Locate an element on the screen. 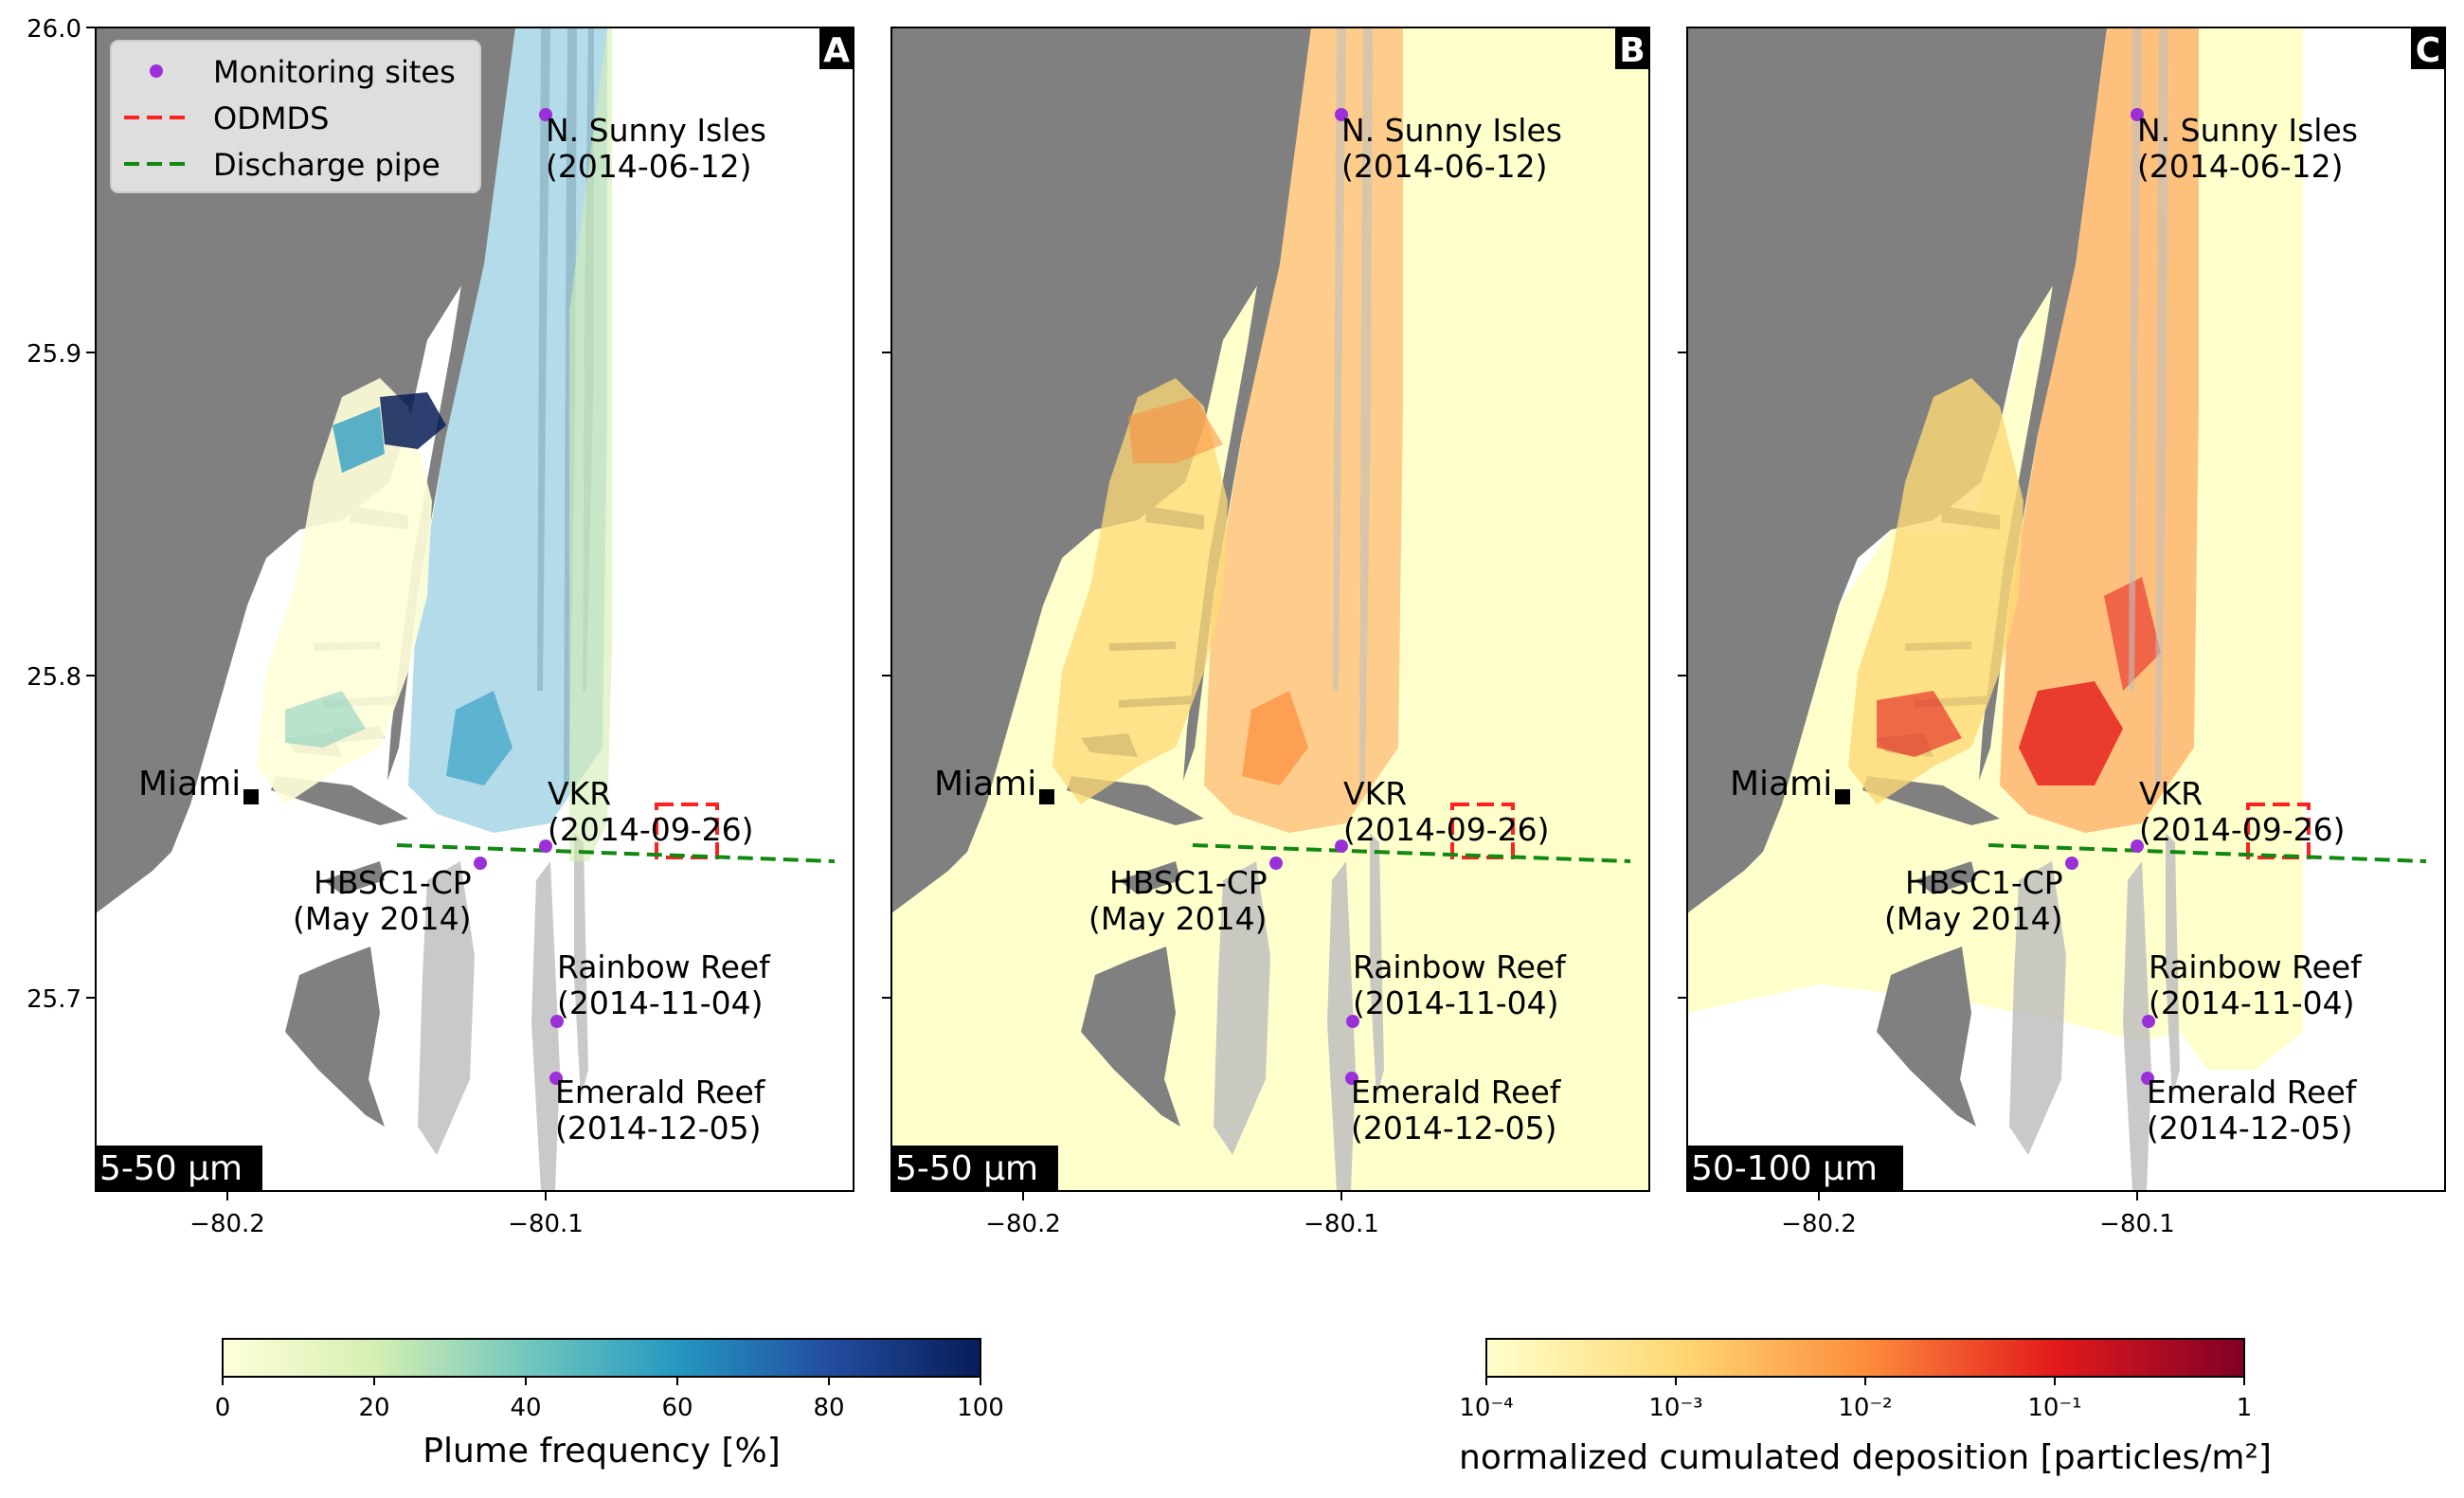 The image size is (2464, 1498). deposition-band is located at coordinates (1303, 430).